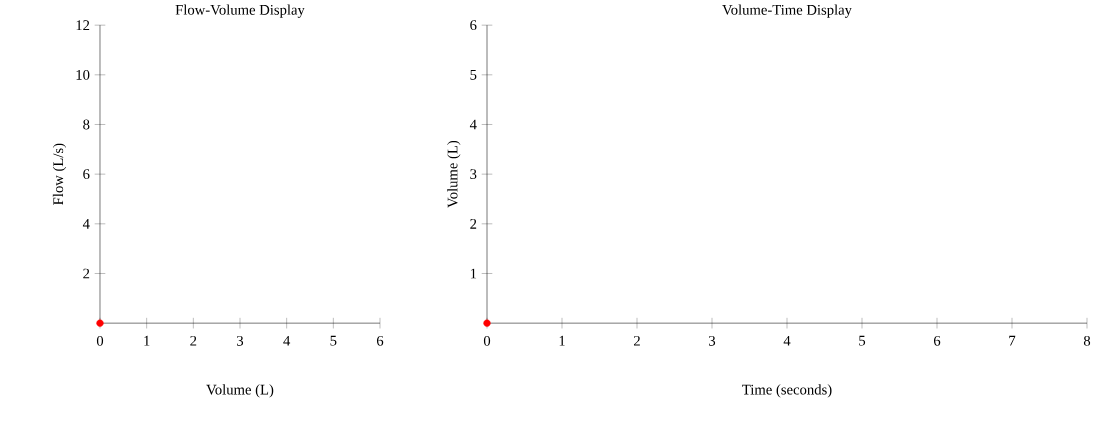 This screenshot has width=1099, height=445. What do you see at coordinates (473, 273) in the screenshot?
I see `y-tick-label: 1` at bounding box center [473, 273].